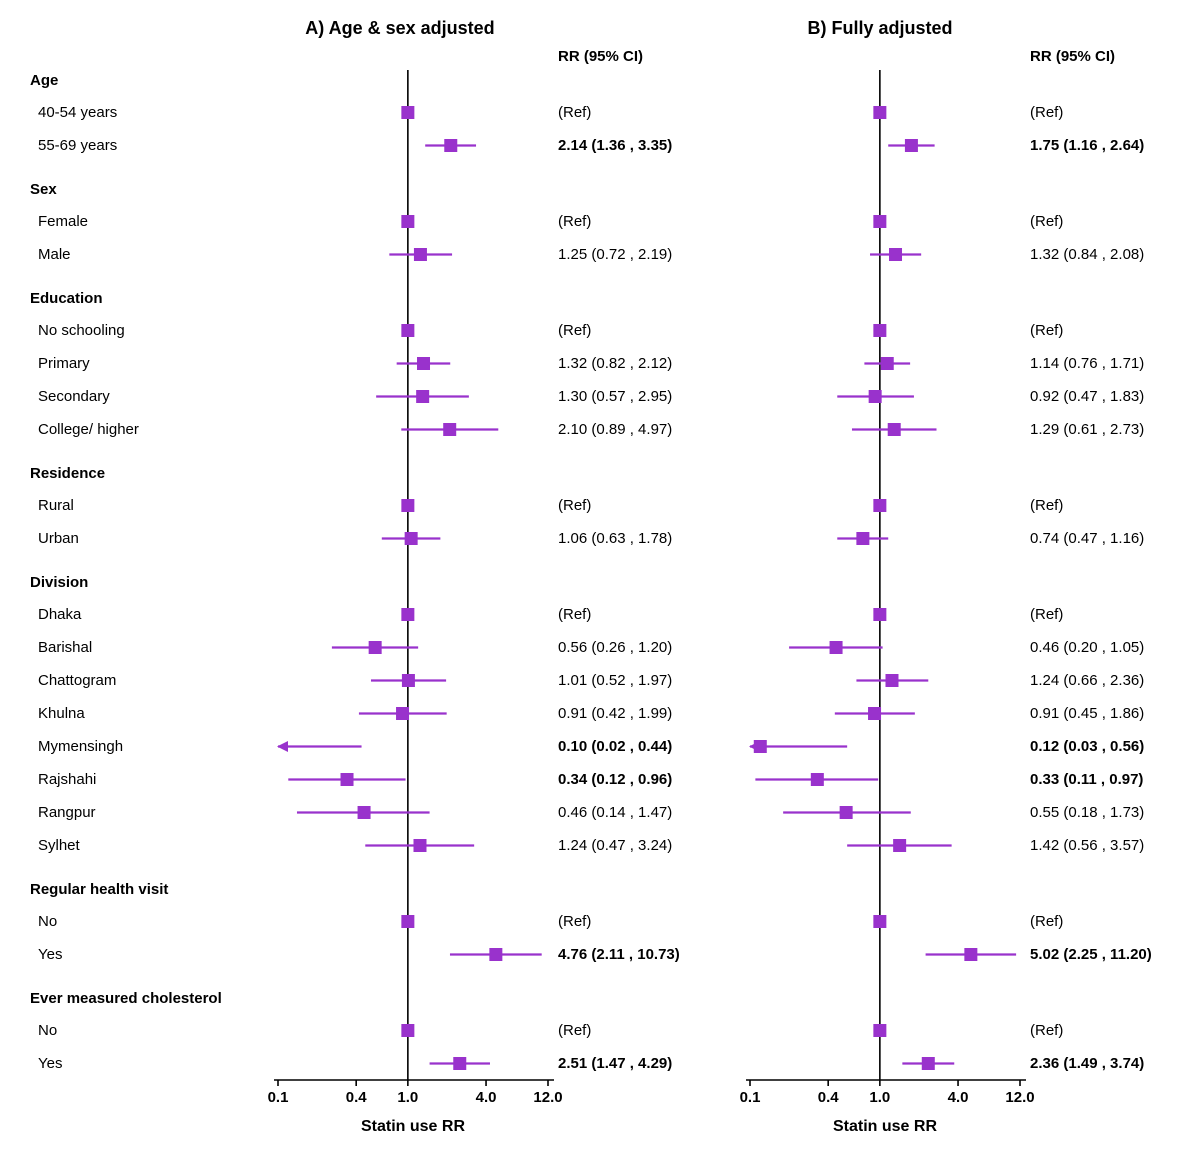 The height and width of the screenshot is (1160, 1200). What do you see at coordinates (1087, 680) in the screenshot?
I see `rr-ci-text: 1.24 (0.66 , 2.36)` at bounding box center [1087, 680].